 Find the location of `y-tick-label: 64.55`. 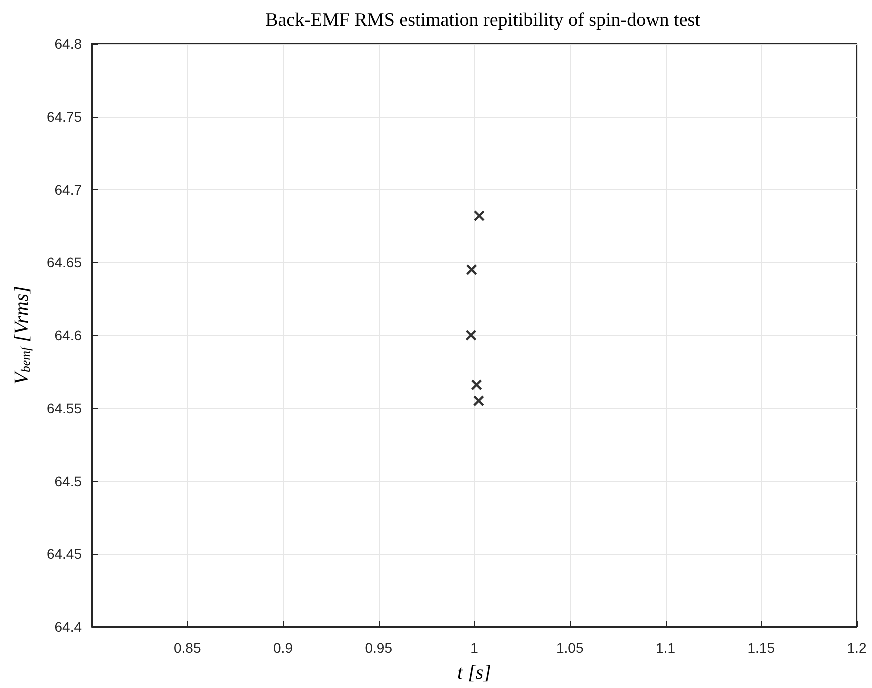

y-tick-label: 64.55 is located at coordinates (64, 408).